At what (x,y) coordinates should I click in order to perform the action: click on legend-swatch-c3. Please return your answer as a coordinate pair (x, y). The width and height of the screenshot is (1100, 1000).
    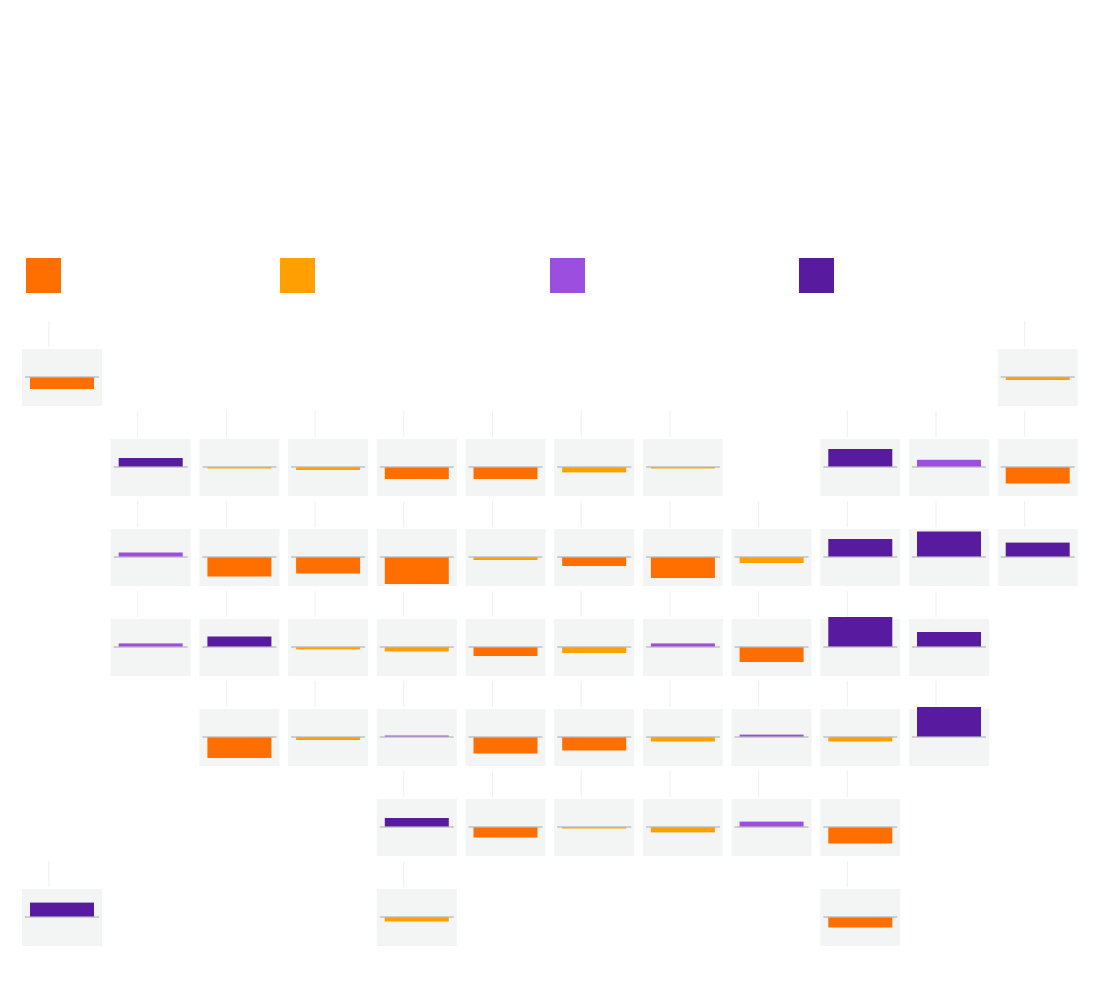
    Looking at the image, I should click on (567, 275).